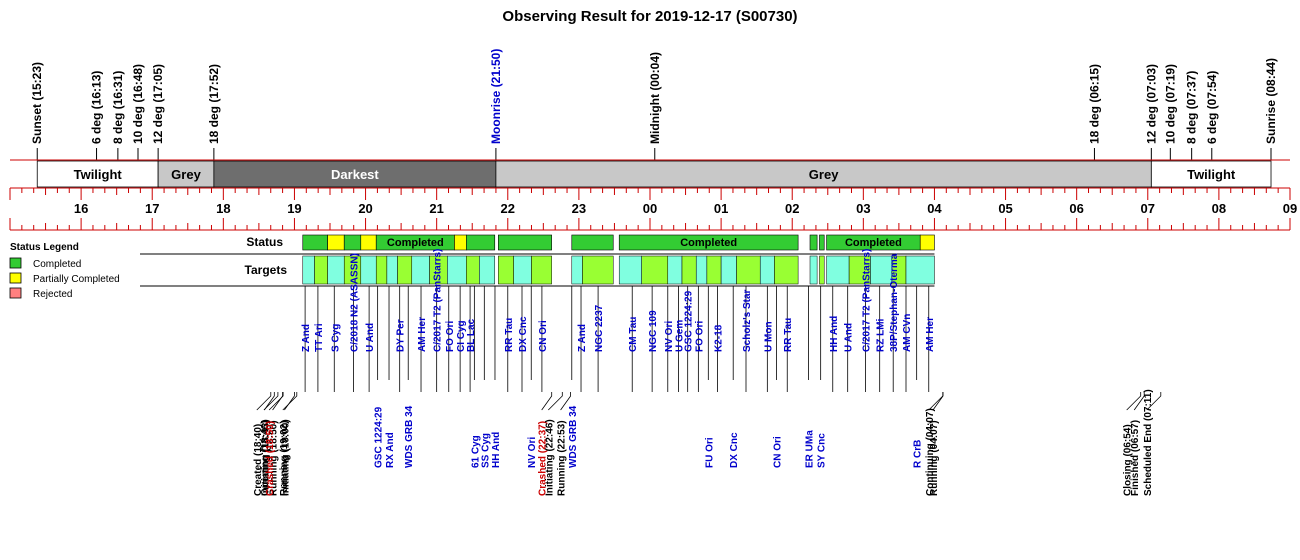 Image resolution: width=1300 pixels, height=560 pixels. What do you see at coordinates (709, 452) in the screenshot?
I see `target-label: FU Ori` at bounding box center [709, 452].